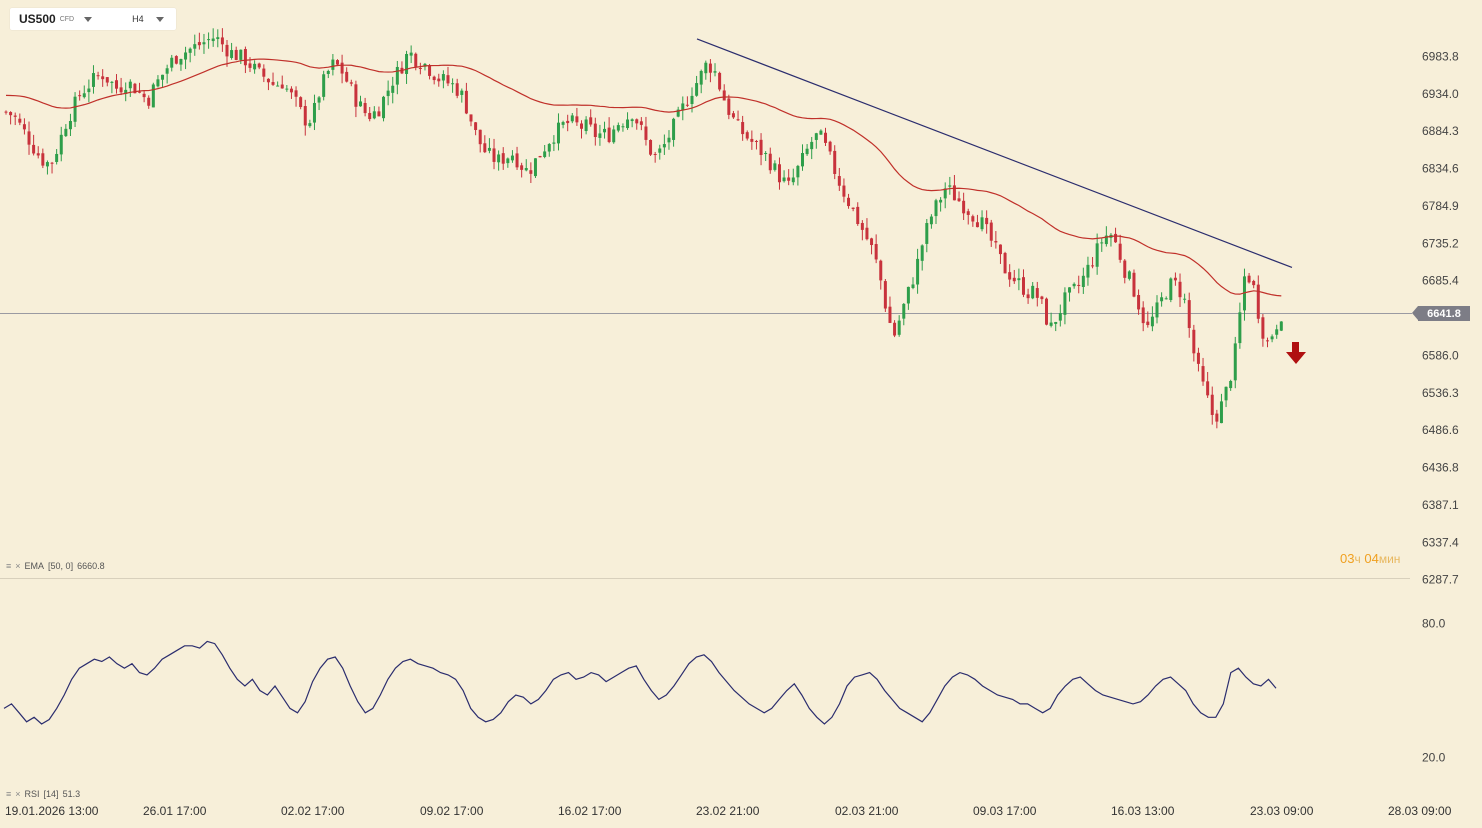 This screenshot has height=828, width=1482. What do you see at coordinates (1143, 811) in the screenshot?
I see `time-tick-label: 16.03 13:00` at bounding box center [1143, 811].